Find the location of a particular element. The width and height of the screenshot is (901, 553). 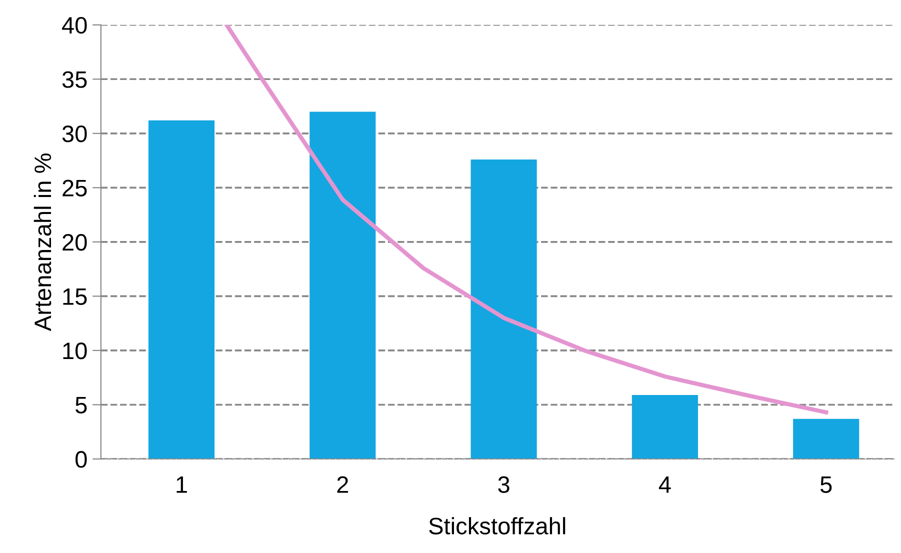

x-tick-label: 5 is located at coordinates (826, 484).